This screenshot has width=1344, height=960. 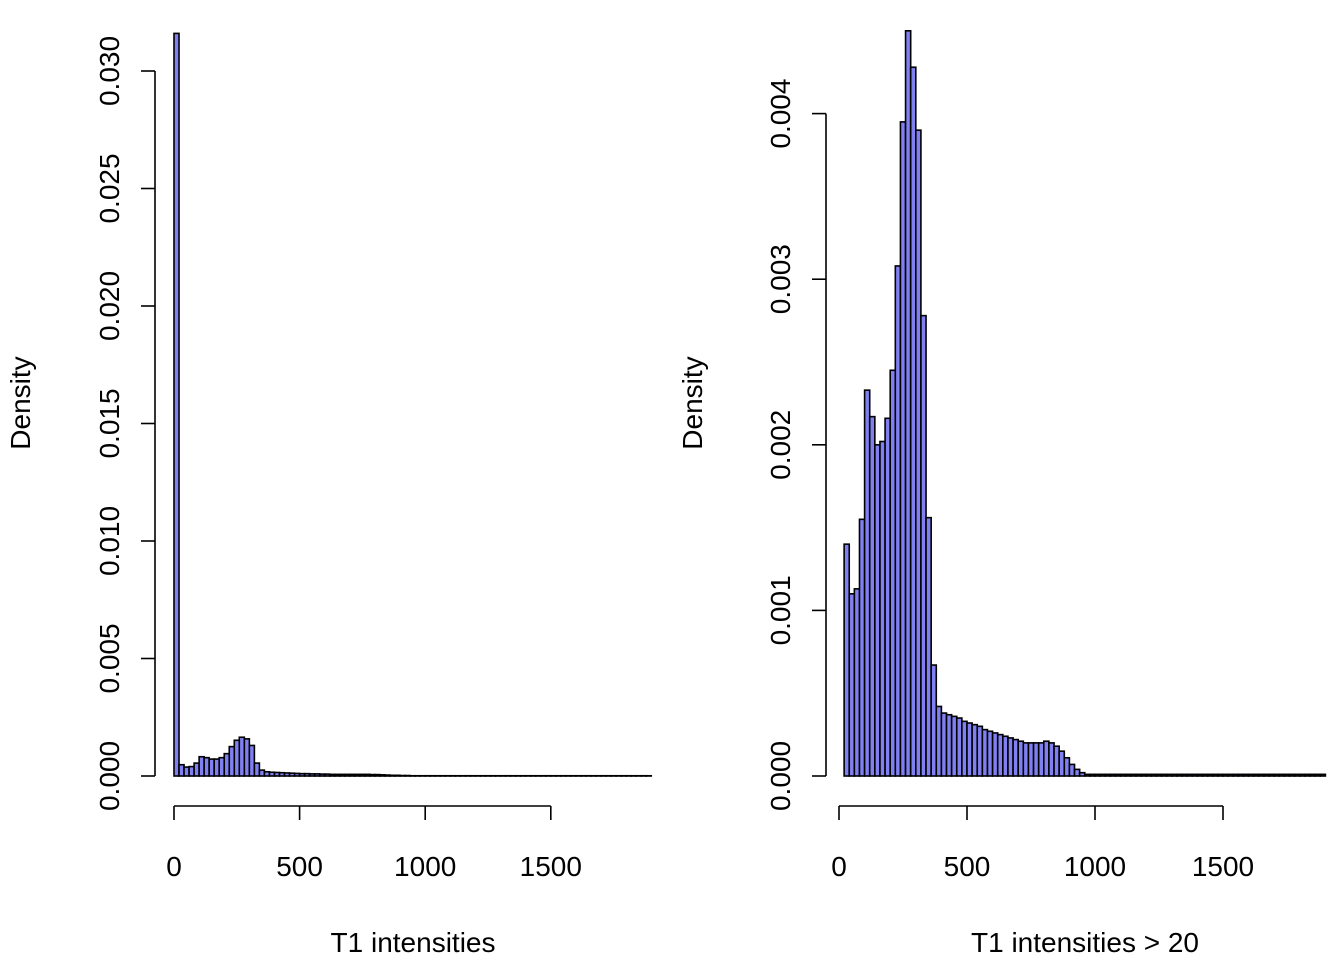 What do you see at coordinates (1223, 866) in the screenshot?
I see `right-x-tick-label: 1500` at bounding box center [1223, 866].